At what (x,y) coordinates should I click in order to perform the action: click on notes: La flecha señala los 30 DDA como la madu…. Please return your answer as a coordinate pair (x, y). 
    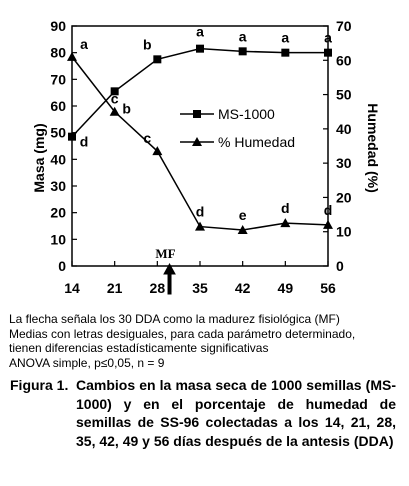
    Looking at the image, I should click on (207, 341).